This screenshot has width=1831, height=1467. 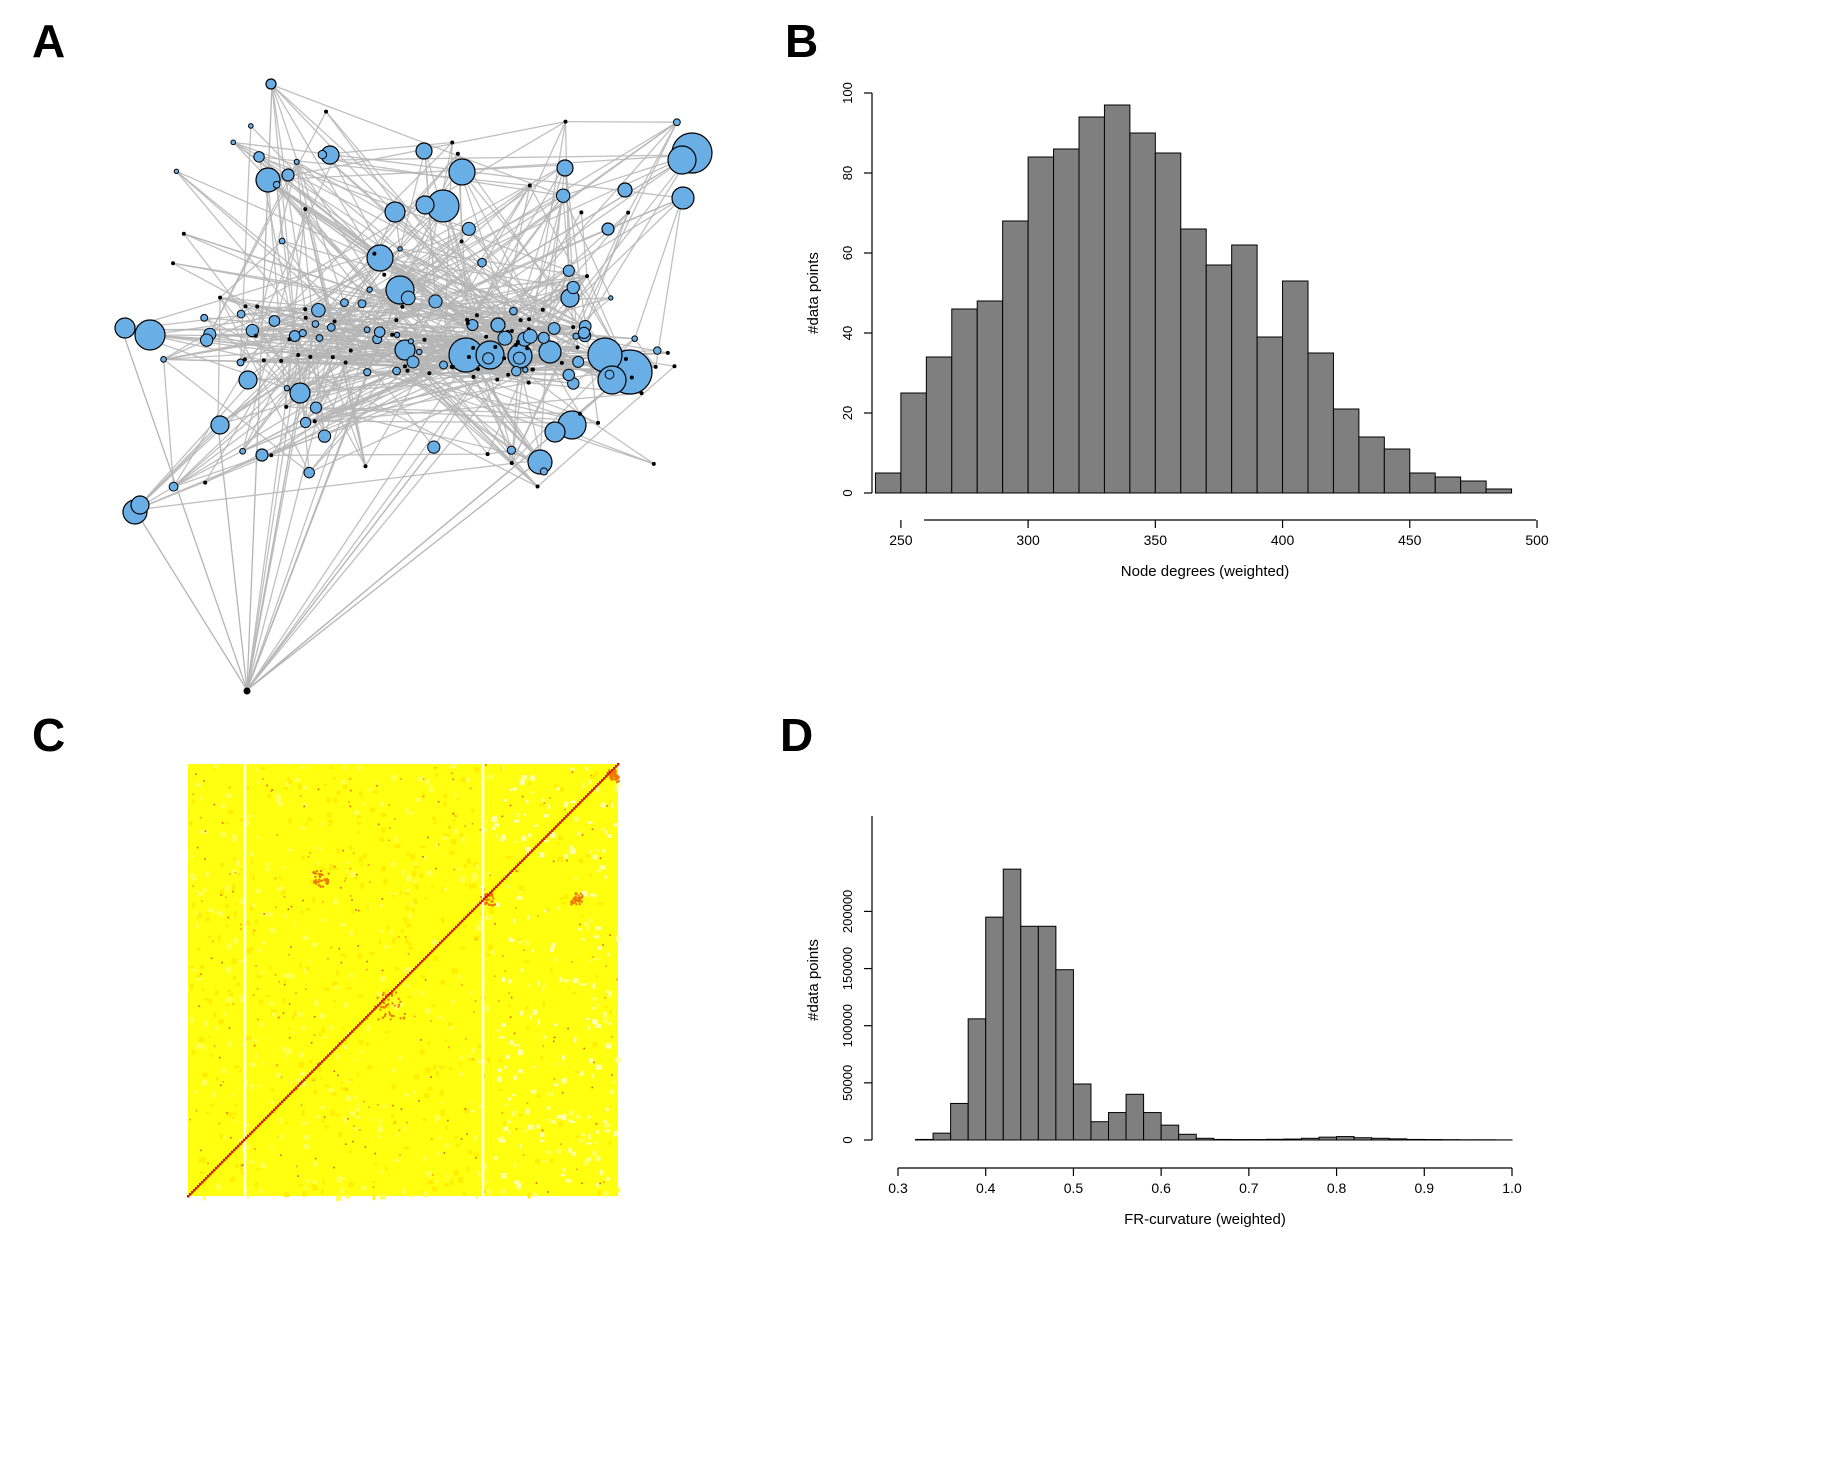 I want to click on network-node-isolate, so click(x=247, y=691).